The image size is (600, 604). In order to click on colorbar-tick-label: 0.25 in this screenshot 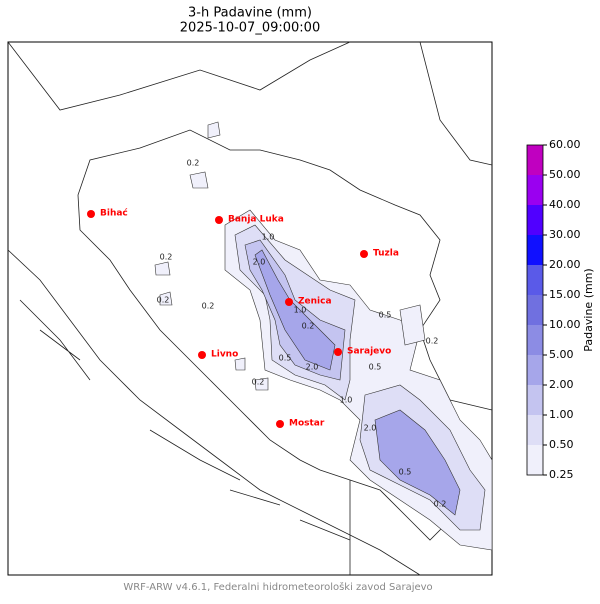, I will do `click(561, 474)`.